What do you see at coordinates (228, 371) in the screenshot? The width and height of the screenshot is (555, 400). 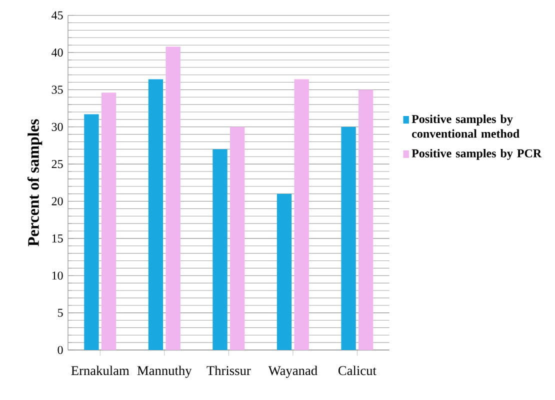 I see `x-tick-label: Thrissur` at bounding box center [228, 371].